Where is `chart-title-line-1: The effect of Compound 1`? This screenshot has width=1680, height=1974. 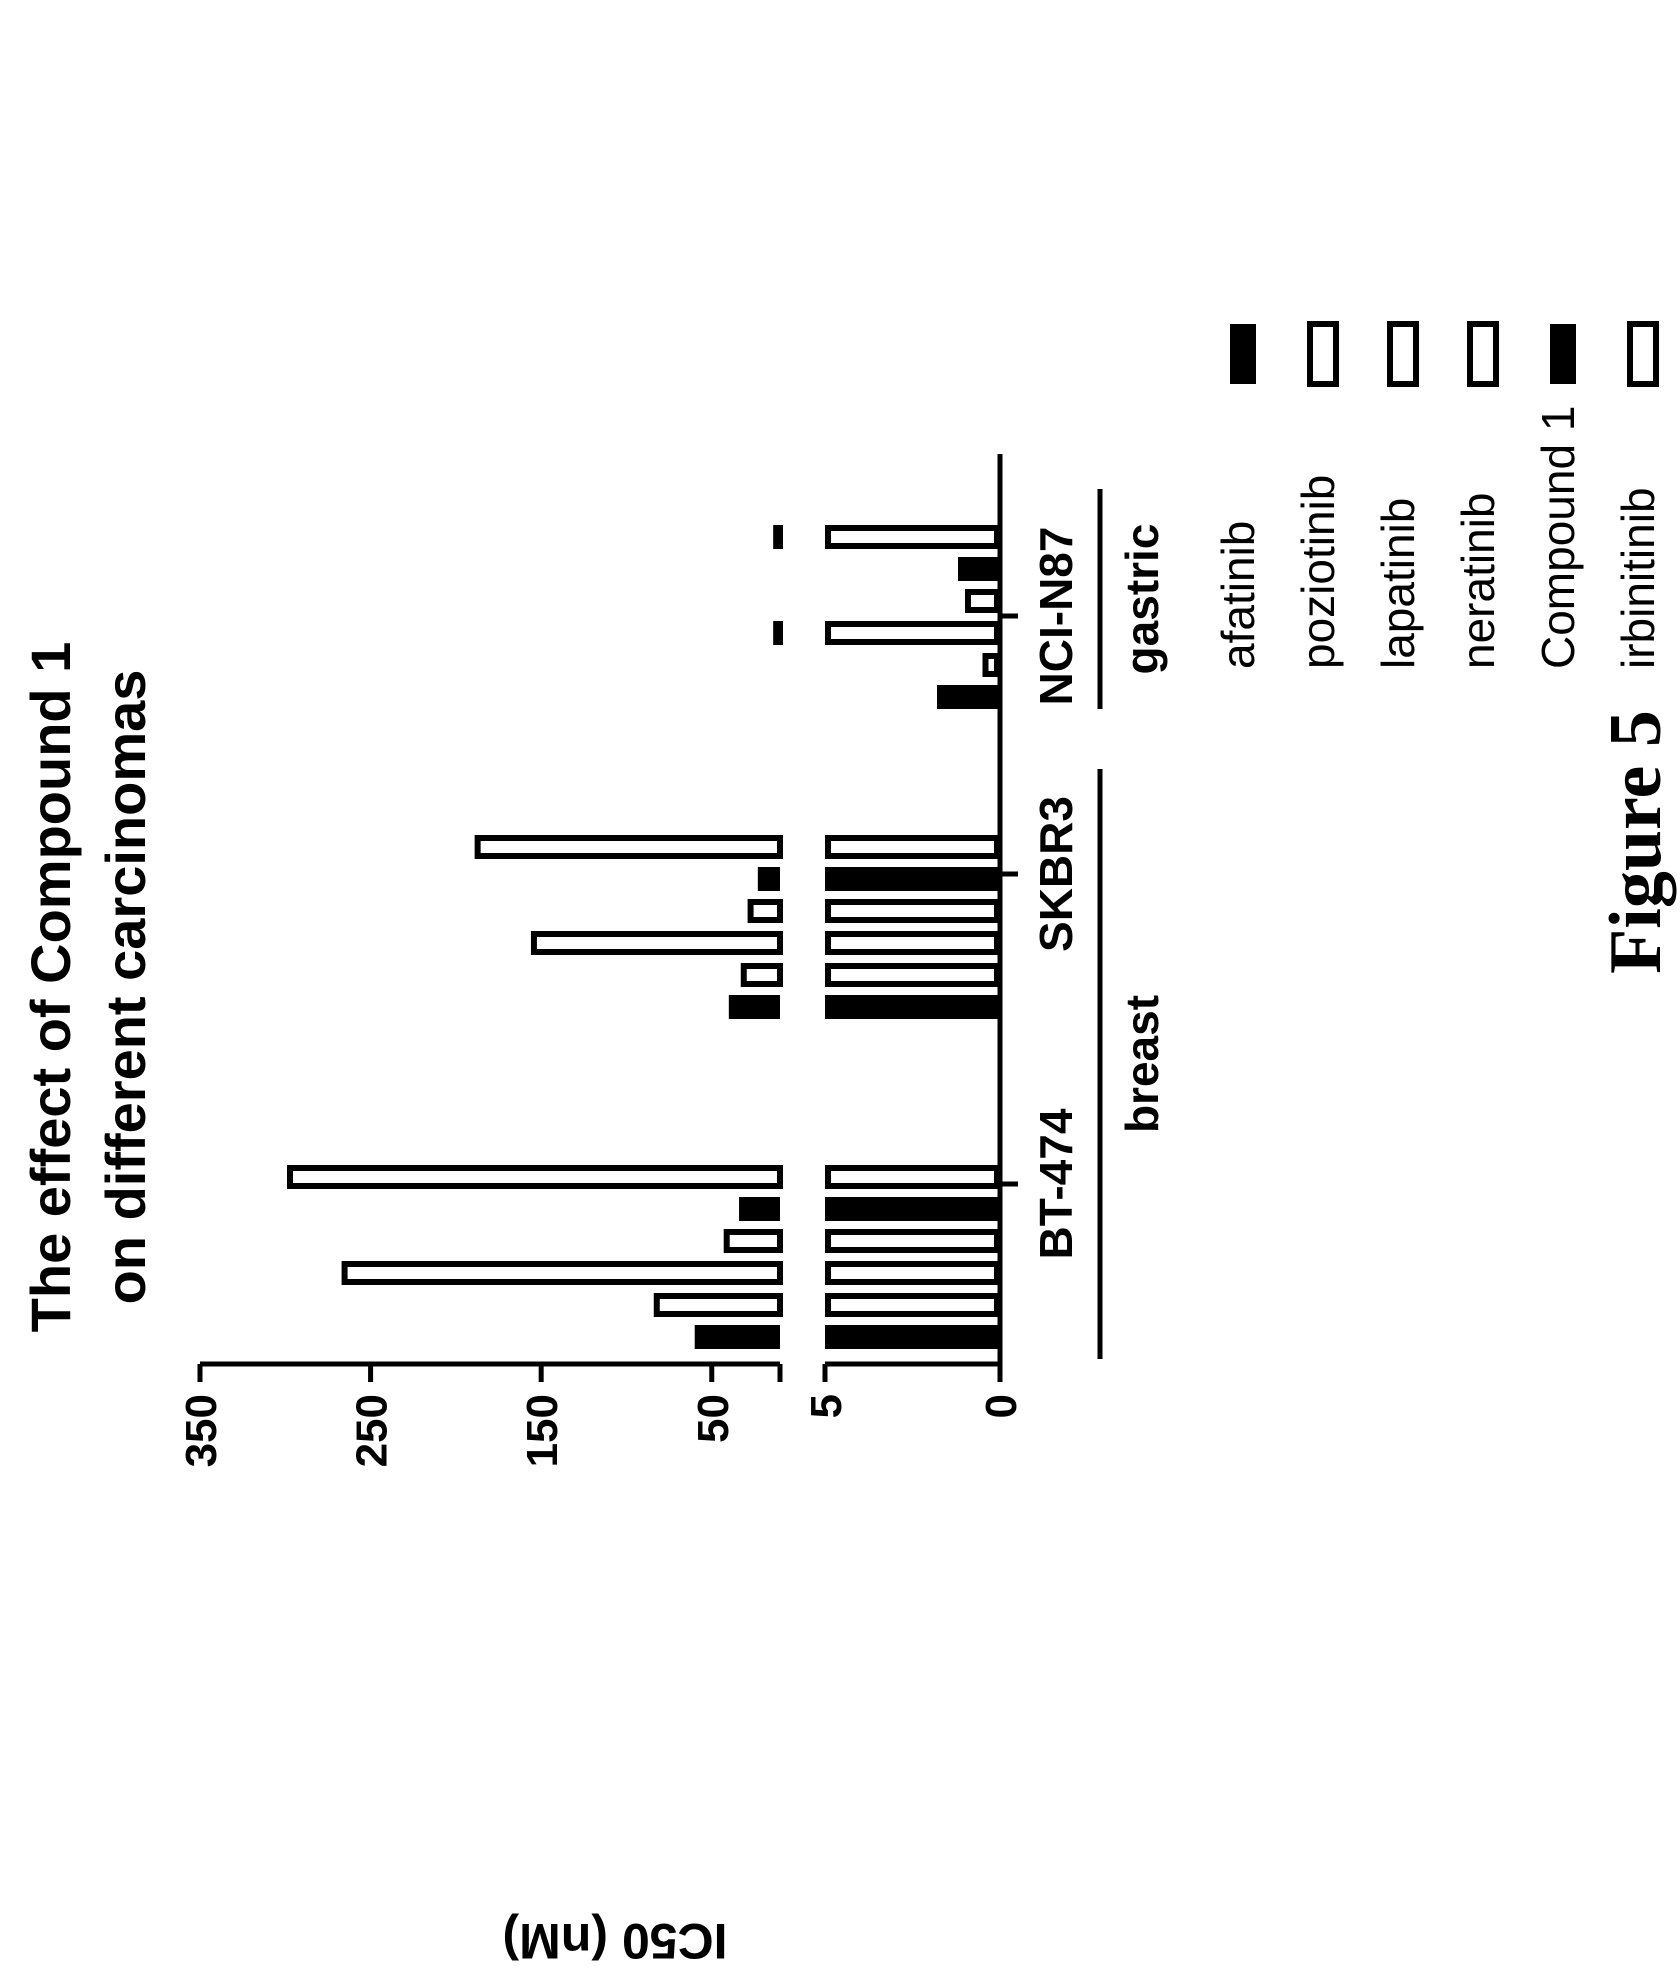 chart-title-line-1: The effect of Compound 1 is located at coordinates (50, 987).